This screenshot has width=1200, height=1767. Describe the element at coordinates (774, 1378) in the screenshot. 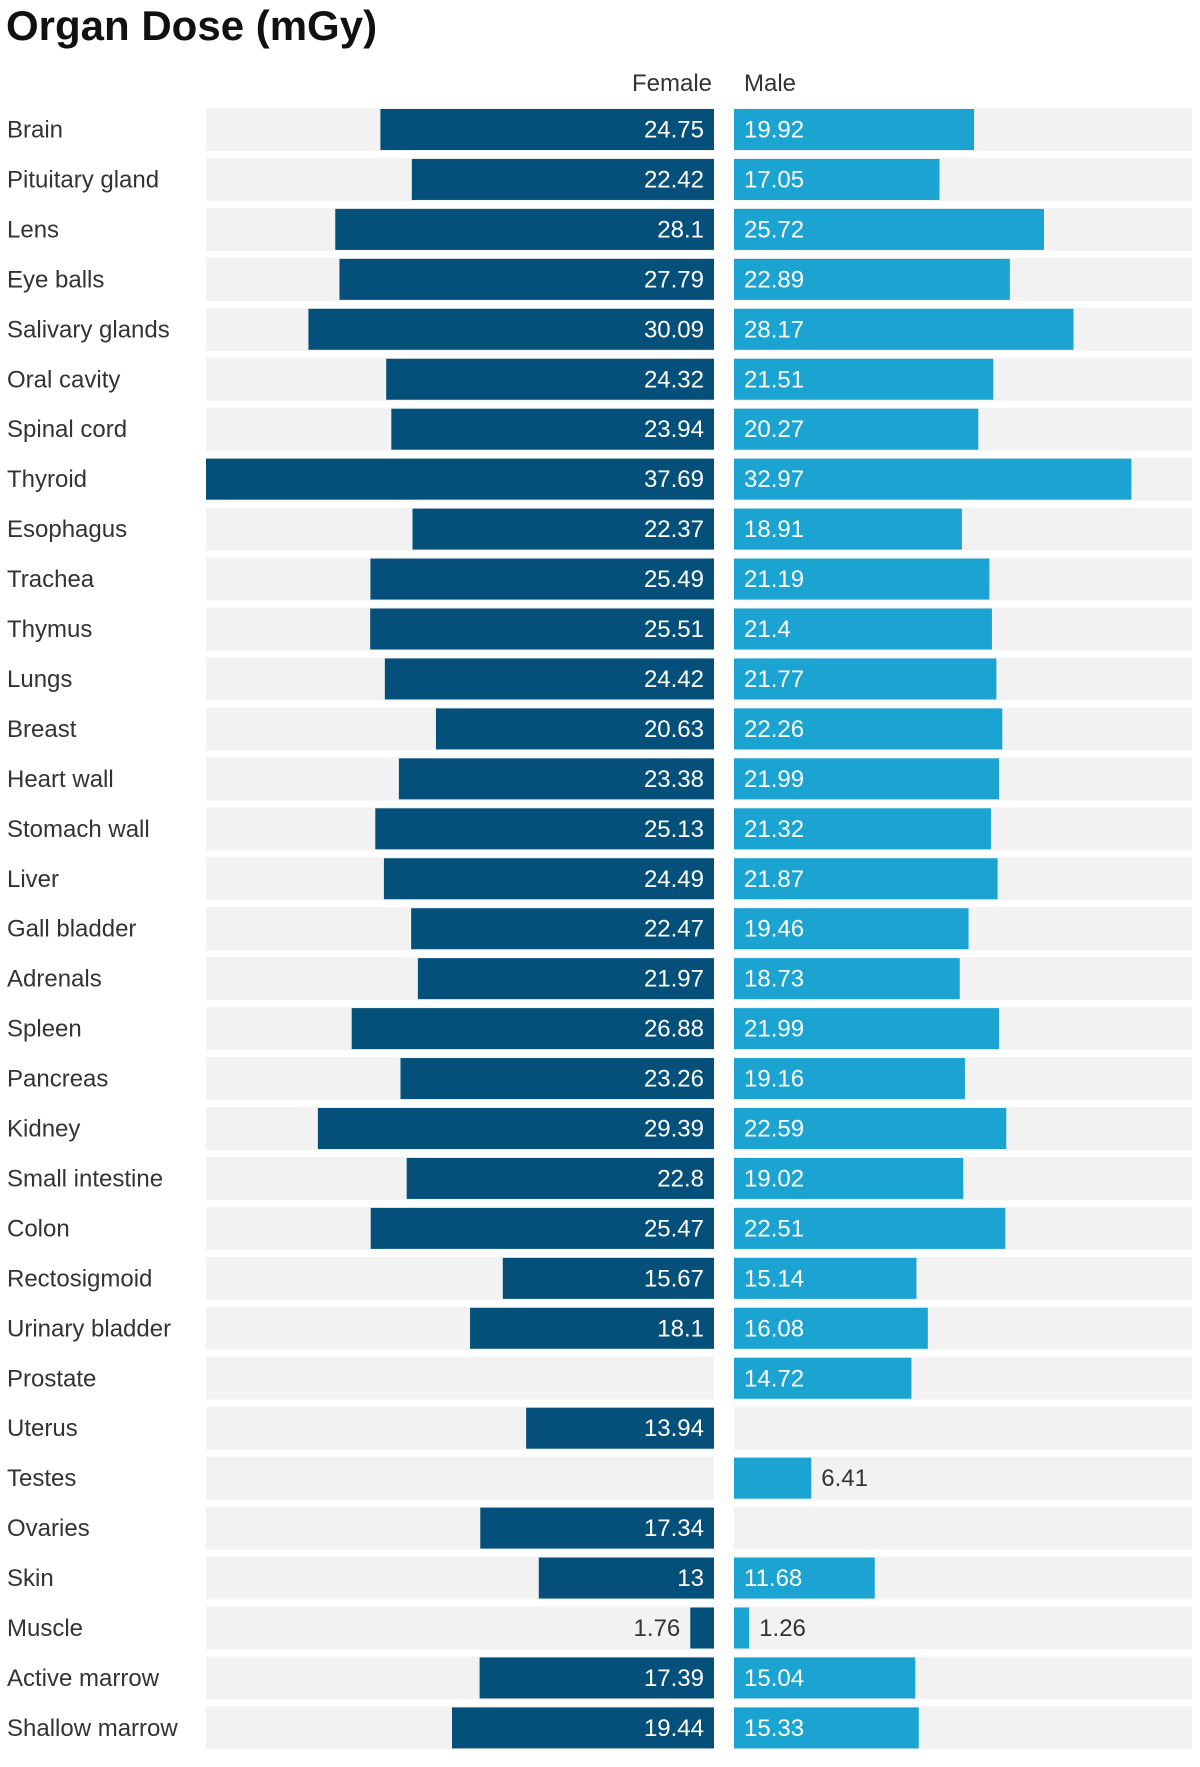

I see `value-label-male-prostate: 14.72` at that location.